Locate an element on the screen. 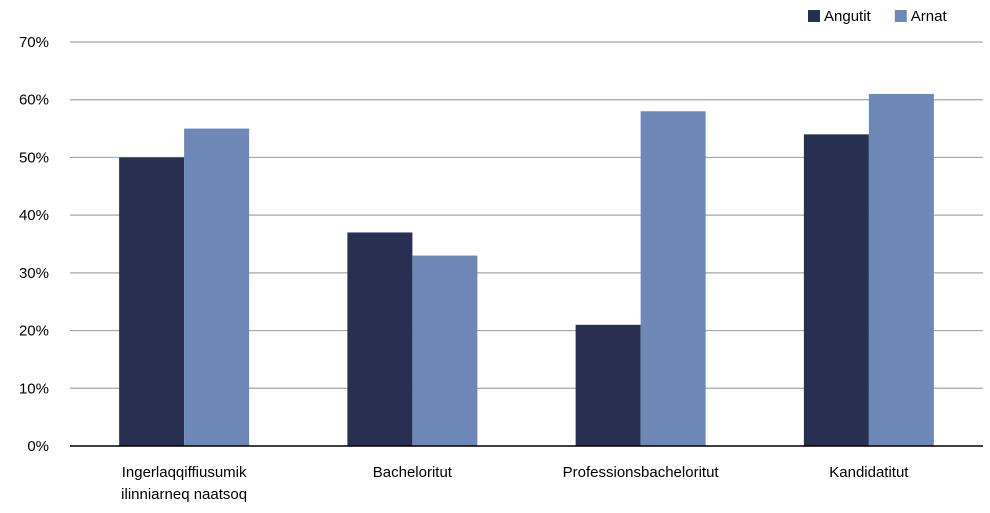  y-tick-label: 70% is located at coordinates (34, 42).